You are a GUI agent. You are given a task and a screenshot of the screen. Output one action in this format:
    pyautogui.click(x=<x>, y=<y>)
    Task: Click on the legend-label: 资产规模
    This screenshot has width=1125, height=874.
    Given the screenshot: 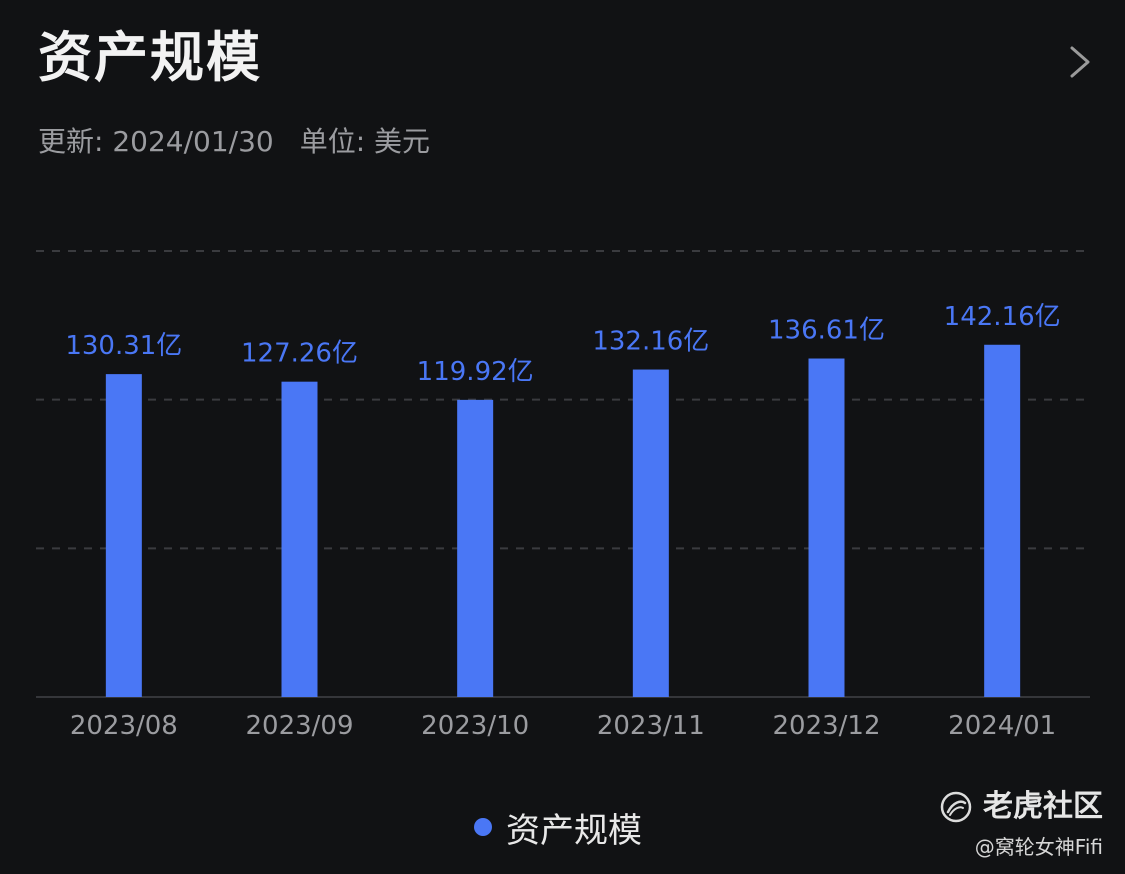 What is the action you would take?
    pyautogui.click(x=574, y=830)
    